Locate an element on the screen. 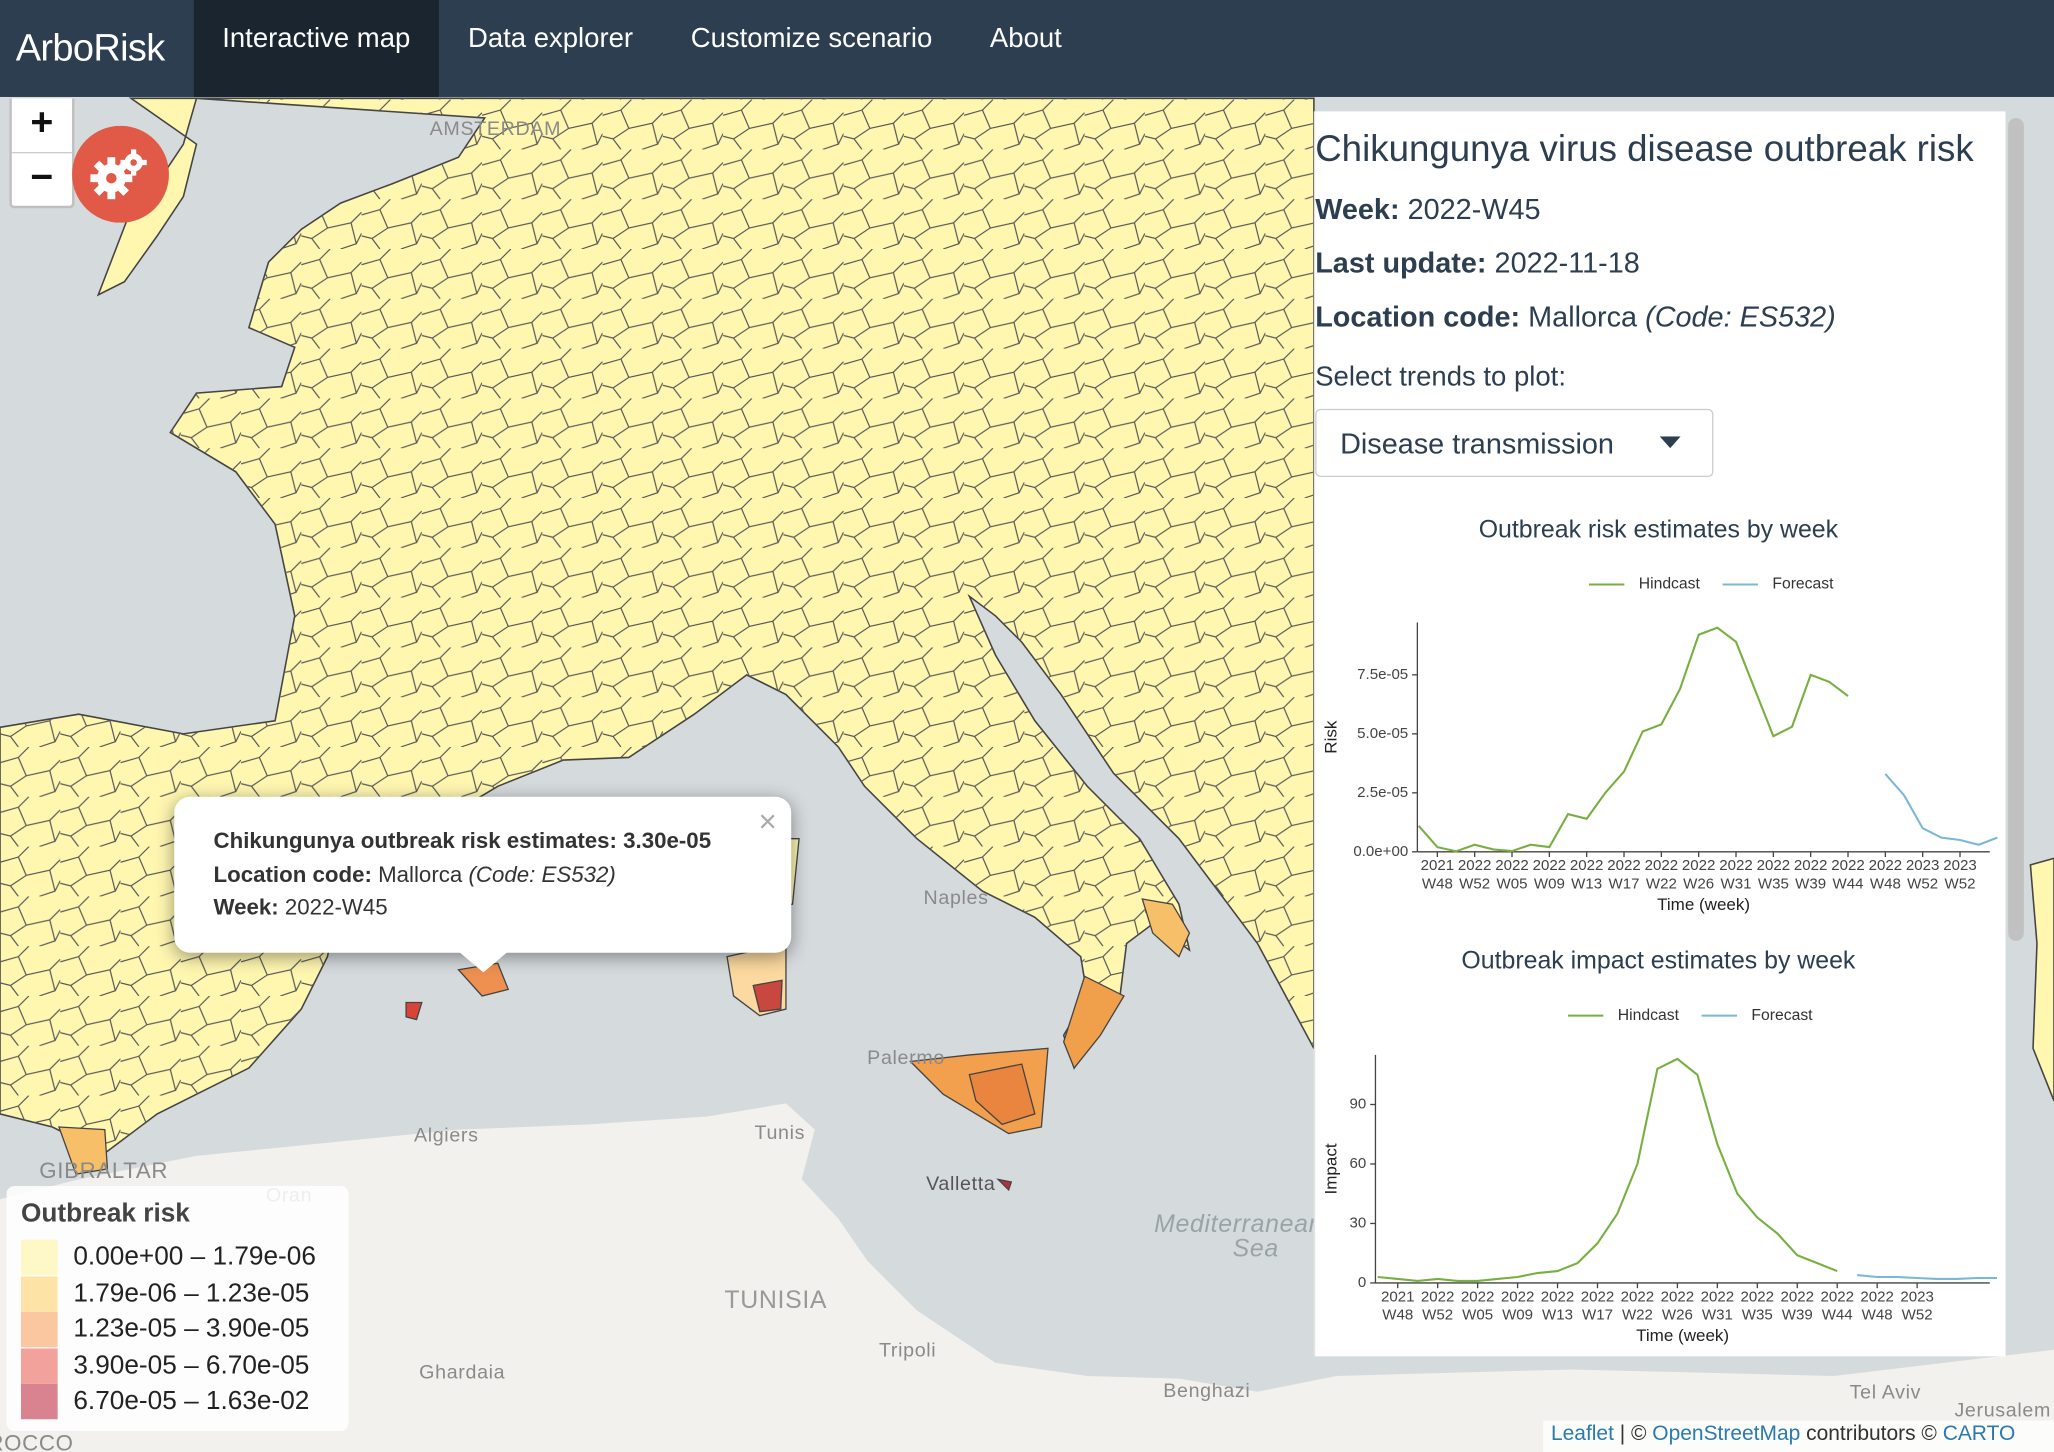 This screenshot has width=2054, height=1452. panel-title: Chikungunya virus disease outbreak risk is located at coordinates (1644, 149).